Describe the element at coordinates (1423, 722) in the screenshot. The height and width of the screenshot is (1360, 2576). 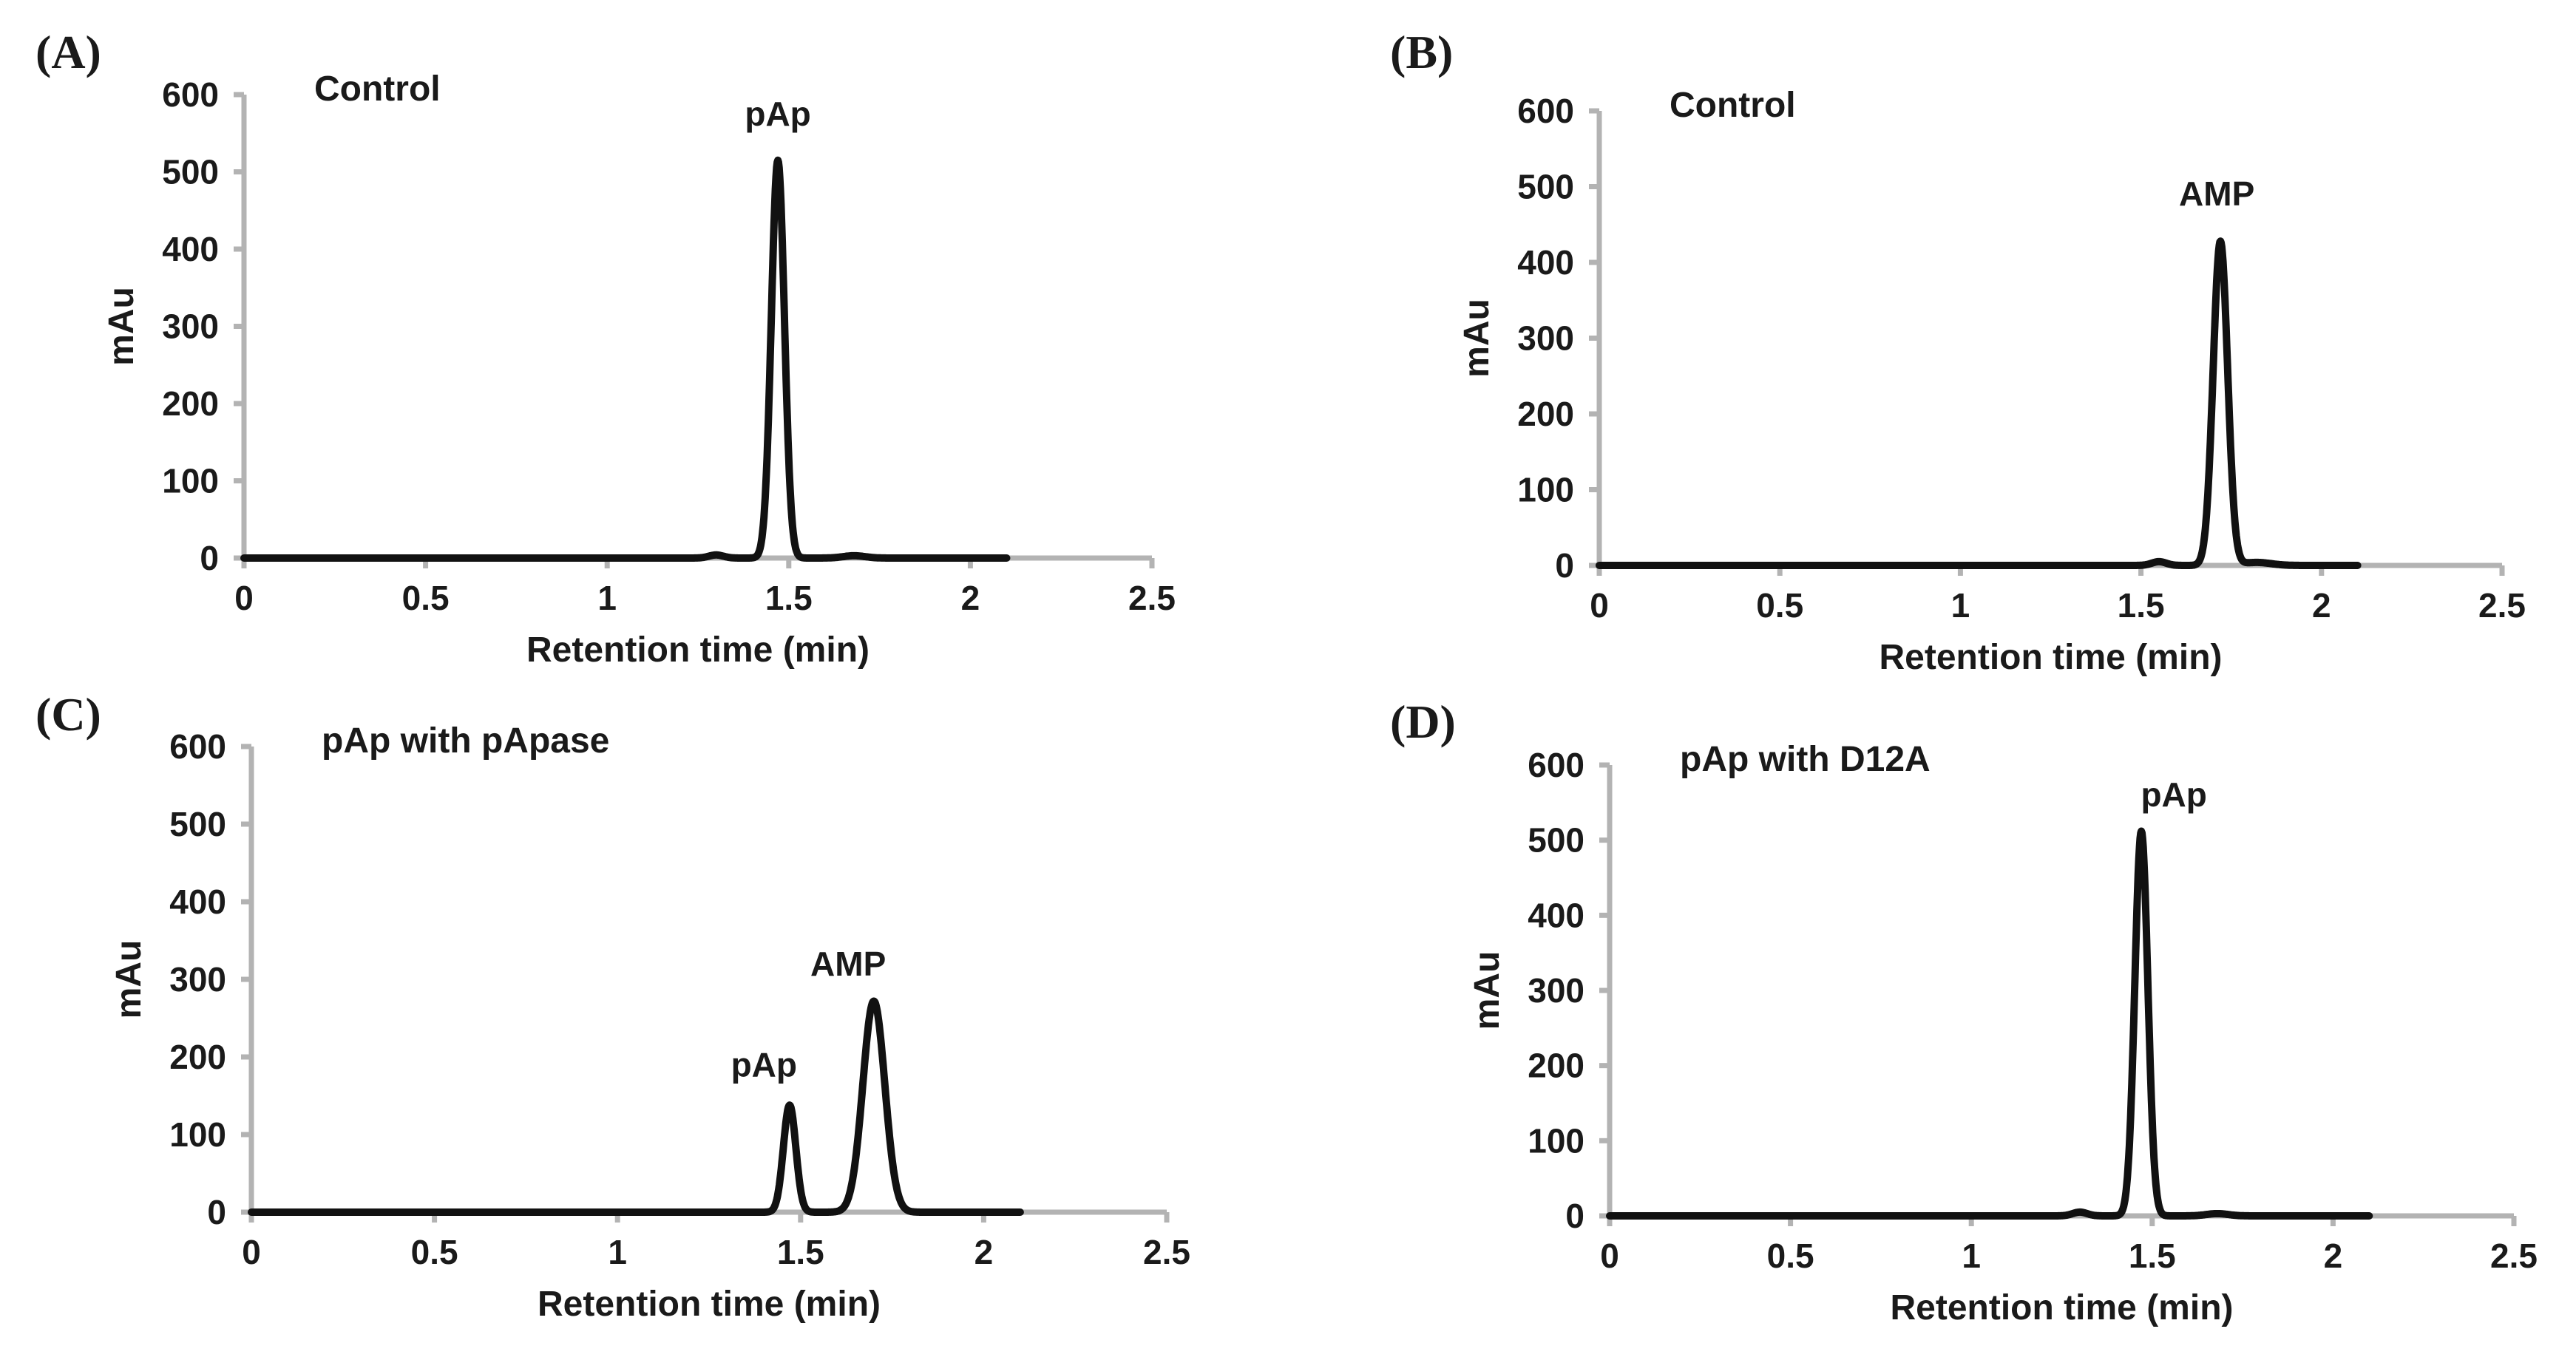
I see `panel-letter: (D)` at that location.